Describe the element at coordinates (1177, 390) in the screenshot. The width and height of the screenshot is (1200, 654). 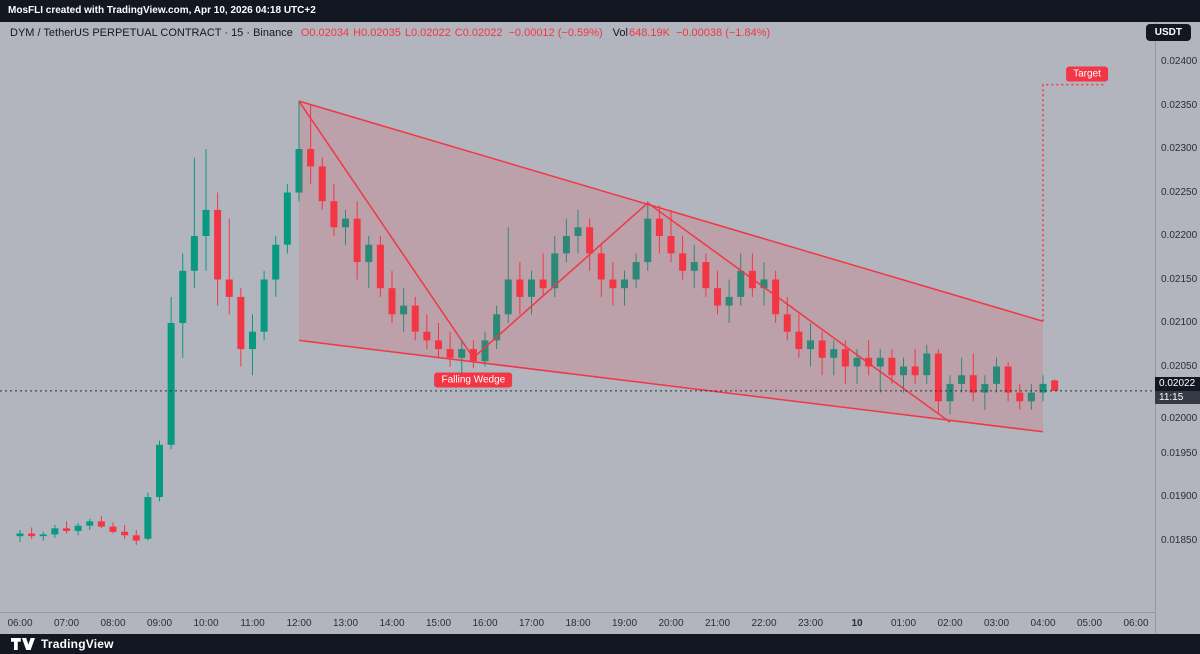
I see `last-price-badge: 0.02022 11:15` at that location.